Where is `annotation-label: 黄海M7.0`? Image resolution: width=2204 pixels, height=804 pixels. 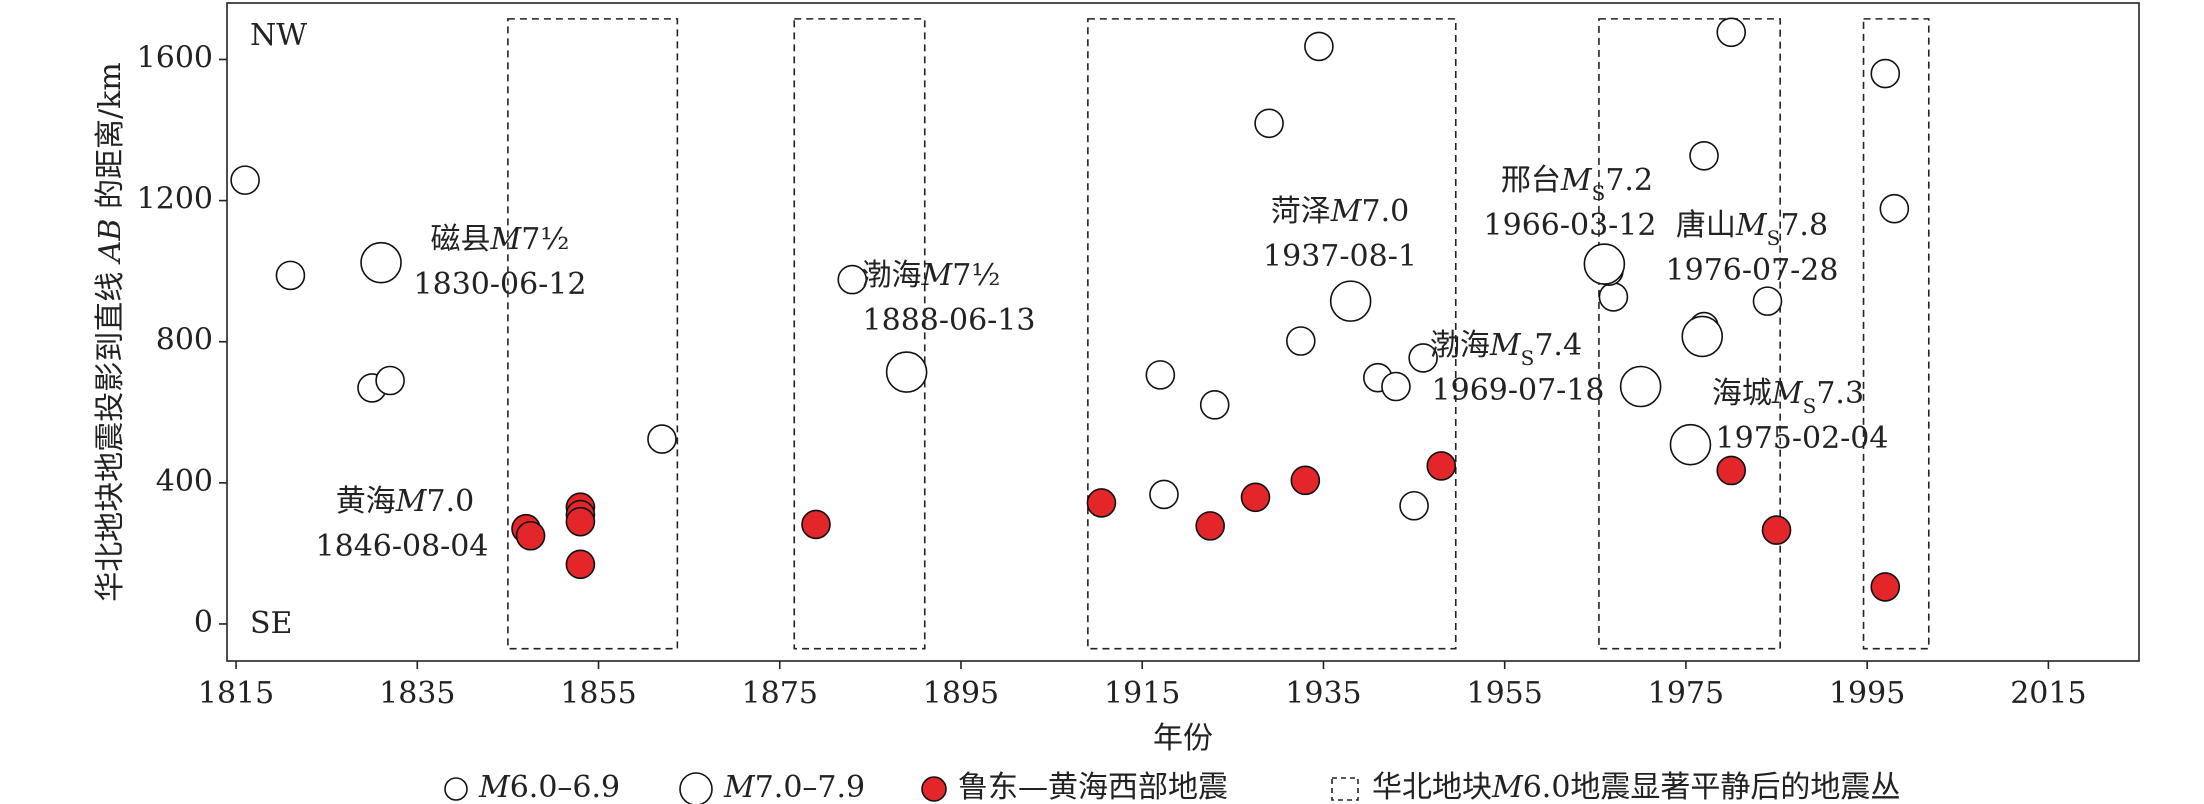
annotation-label: 黄海M7.0 is located at coordinates (405, 501).